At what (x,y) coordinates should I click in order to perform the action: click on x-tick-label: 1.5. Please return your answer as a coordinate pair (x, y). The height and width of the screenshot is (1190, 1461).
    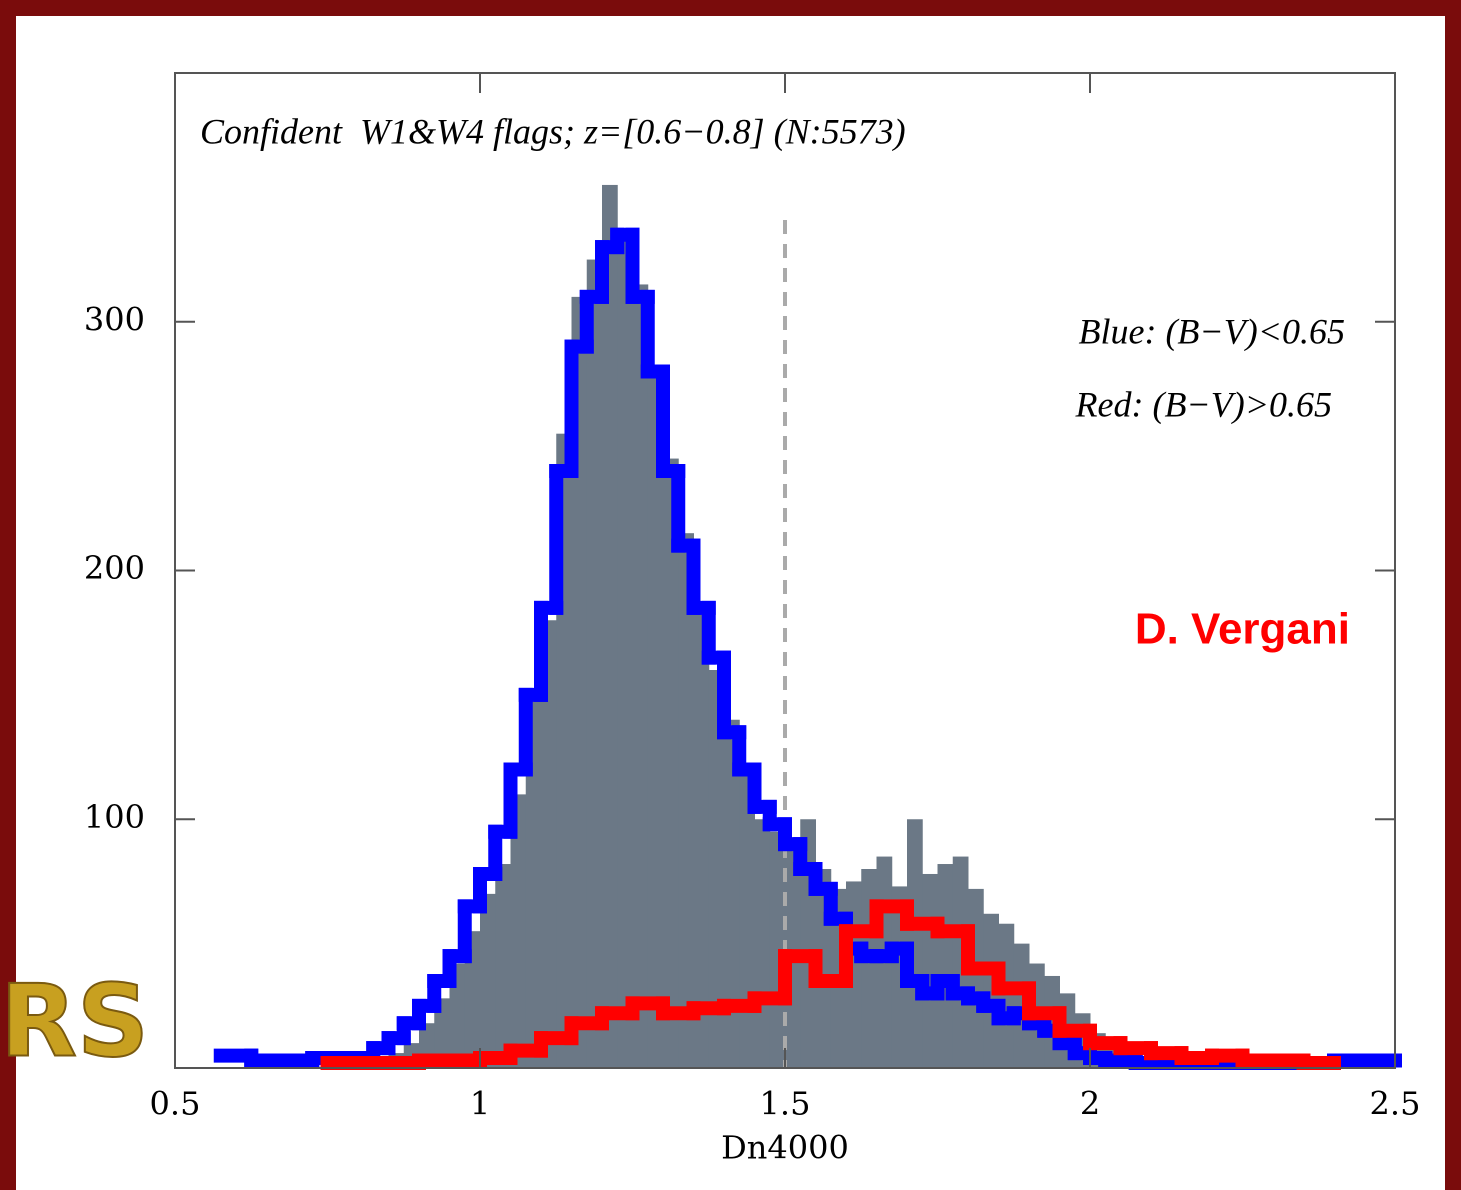
    Looking at the image, I should click on (785, 1104).